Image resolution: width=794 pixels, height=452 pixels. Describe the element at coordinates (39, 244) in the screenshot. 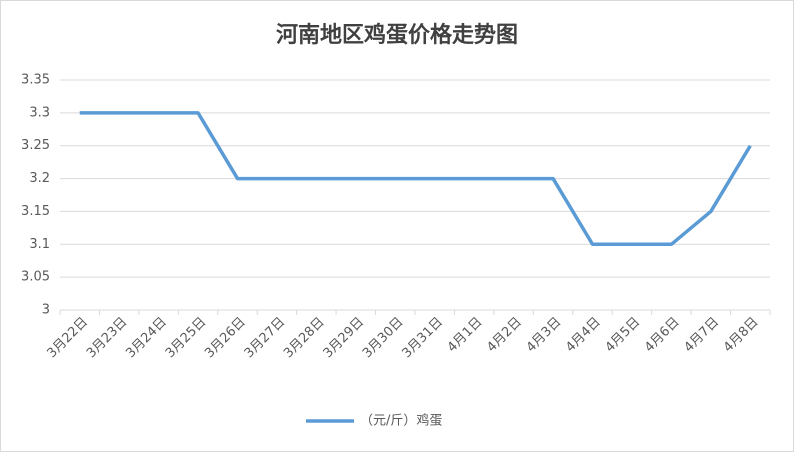

I see `y-tick-label: 3.1` at that location.